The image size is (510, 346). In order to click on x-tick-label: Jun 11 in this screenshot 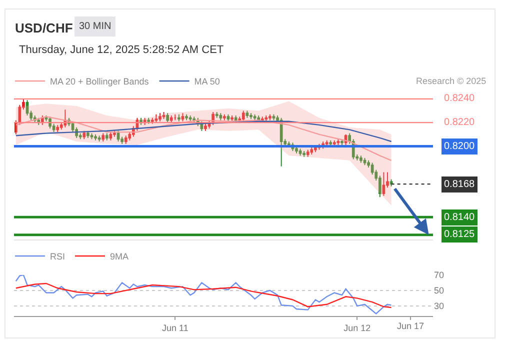, I will do `click(175, 327)`.